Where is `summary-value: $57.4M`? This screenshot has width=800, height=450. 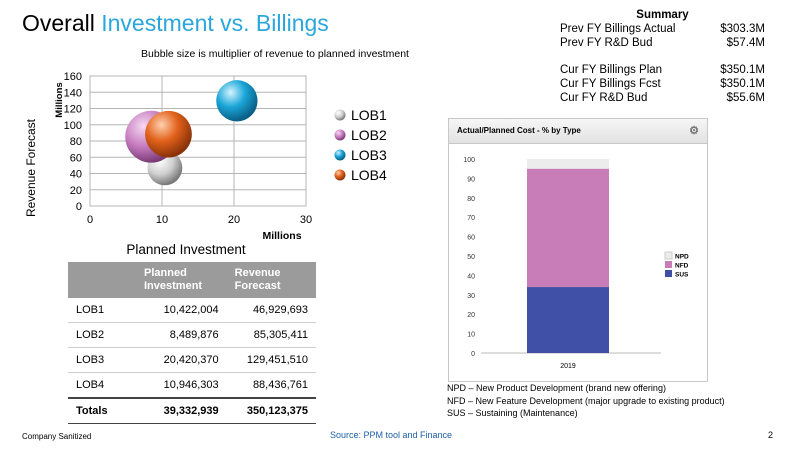
summary-value: $57.4M is located at coordinates (745, 43).